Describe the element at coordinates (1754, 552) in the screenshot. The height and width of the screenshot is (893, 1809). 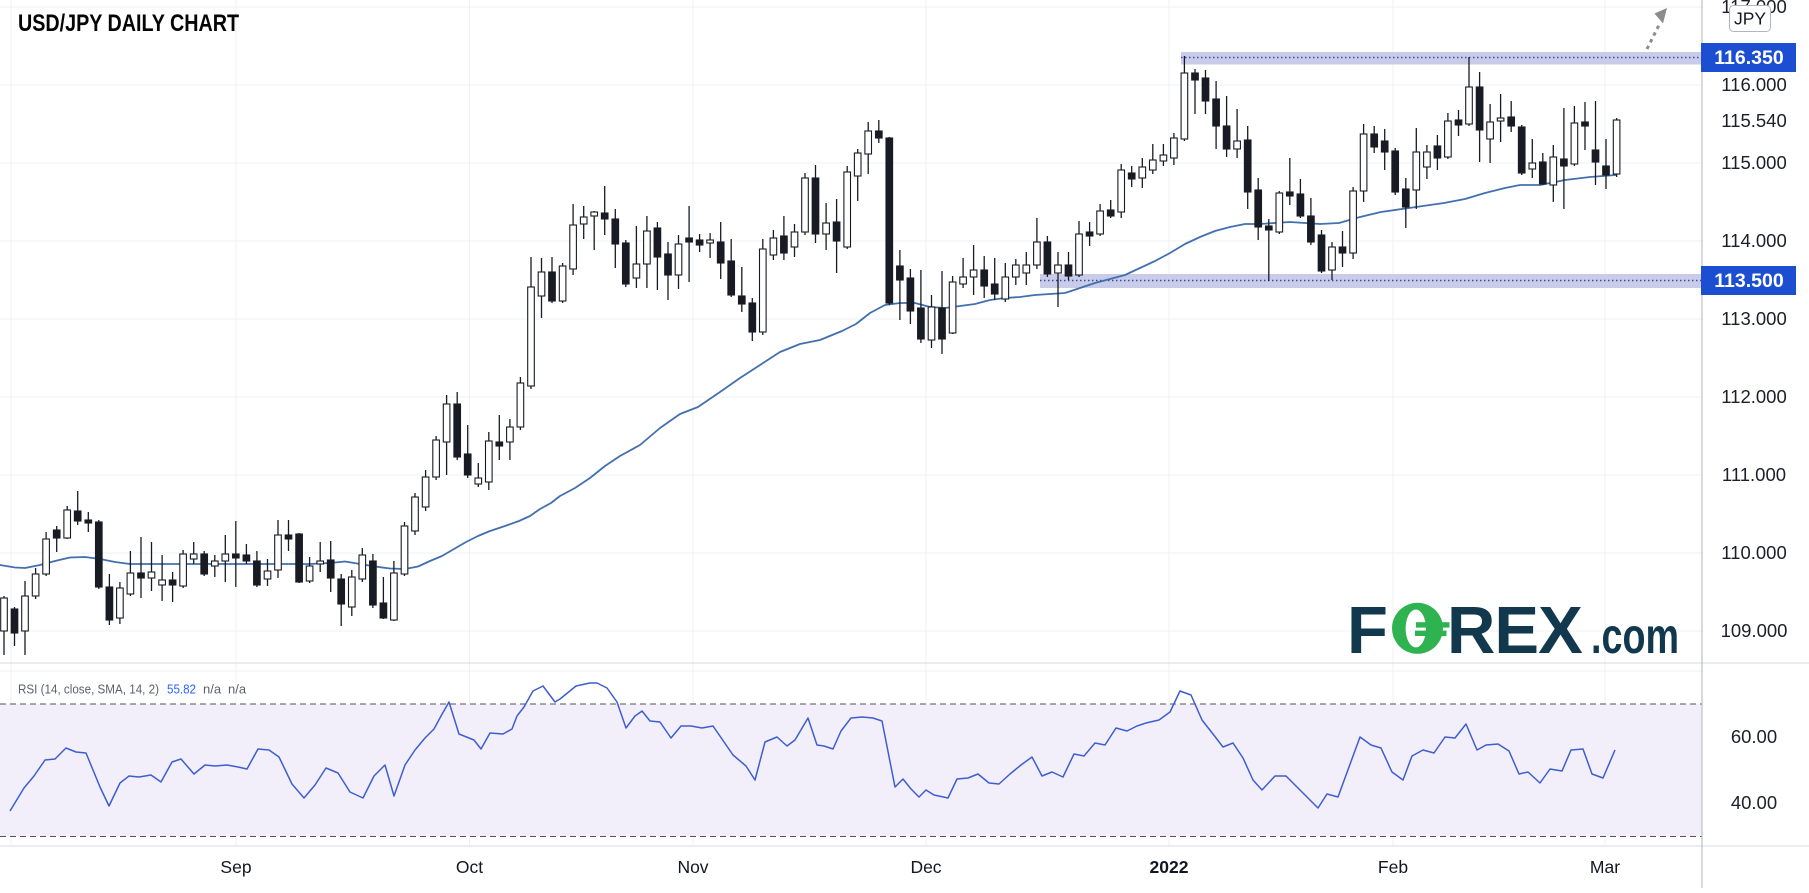
I see `svg-text: 110.000` at that location.